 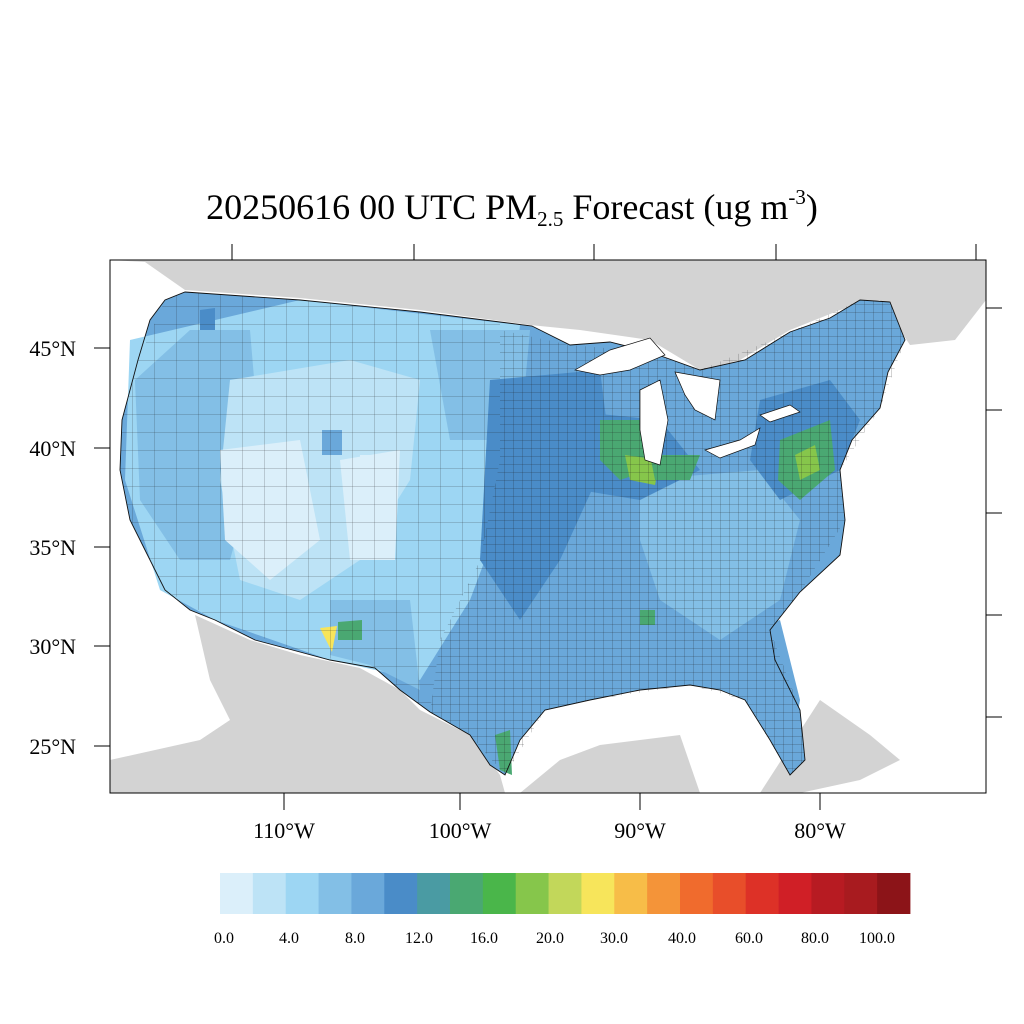 What do you see at coordinates (550, 938) in the screenshot?
I see `colorbar-tick-label: 20.0` at bounding box center [550, 938].